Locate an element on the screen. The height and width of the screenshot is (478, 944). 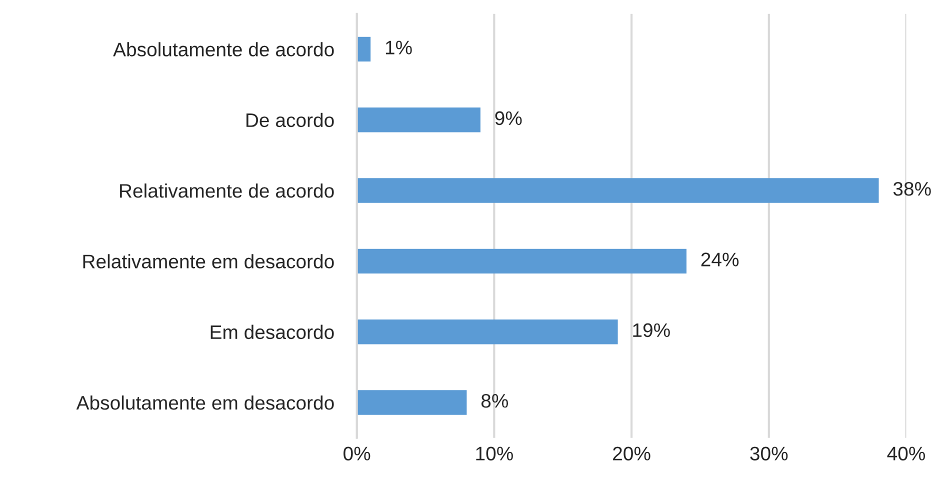
y-tick-label: De acordo is located at coordinates (290, 120).